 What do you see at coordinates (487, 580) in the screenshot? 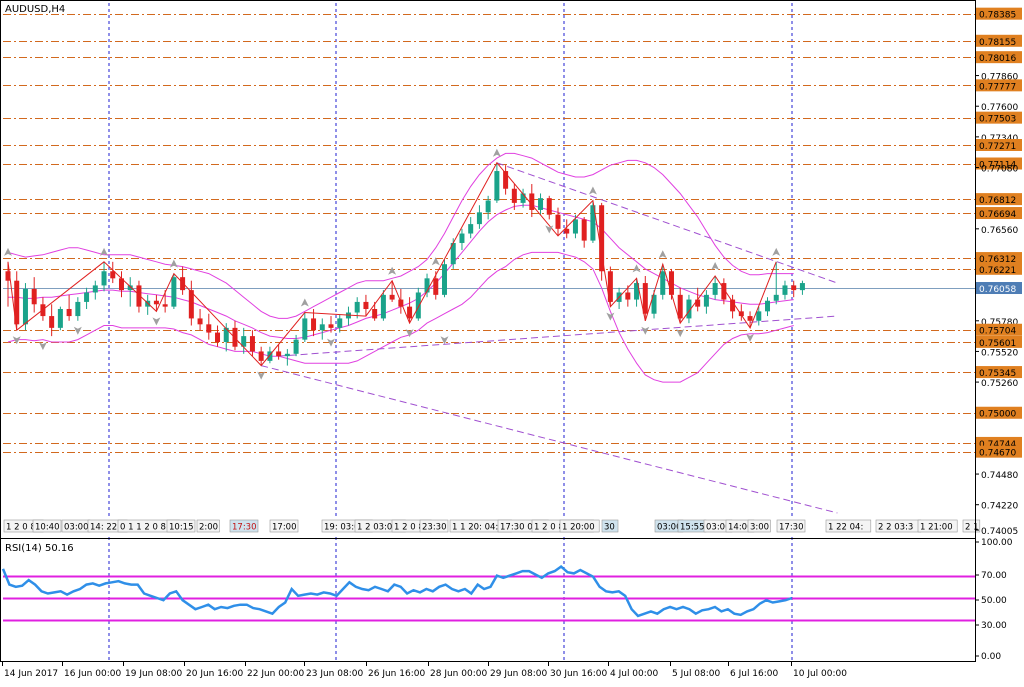
I see `rsi-panel` at bounding box center [487, 580].